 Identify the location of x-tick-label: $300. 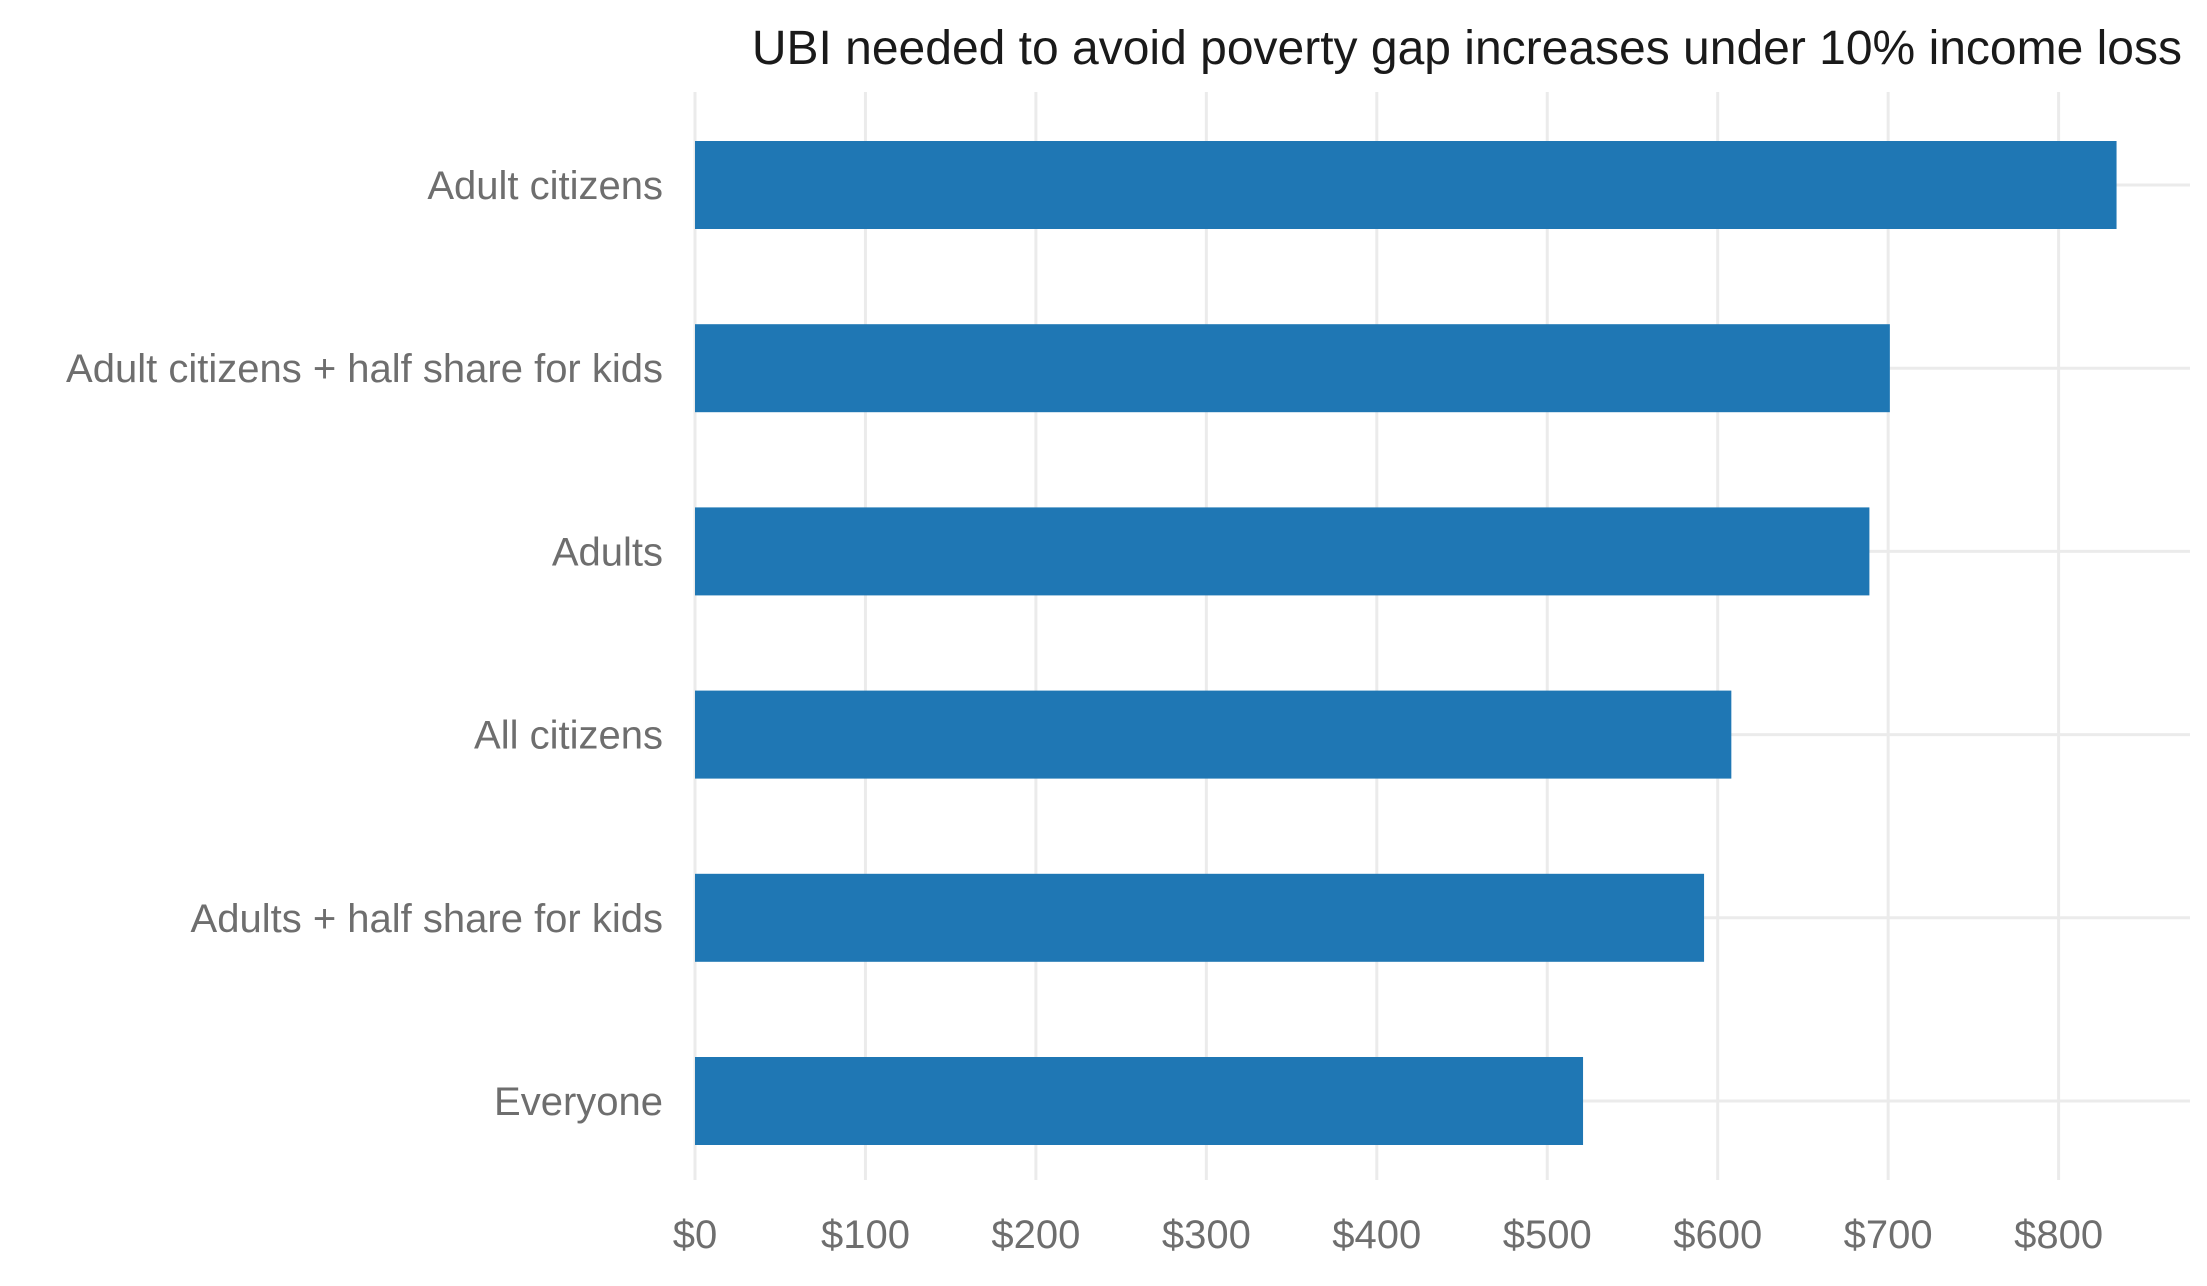
(1206, 1235).